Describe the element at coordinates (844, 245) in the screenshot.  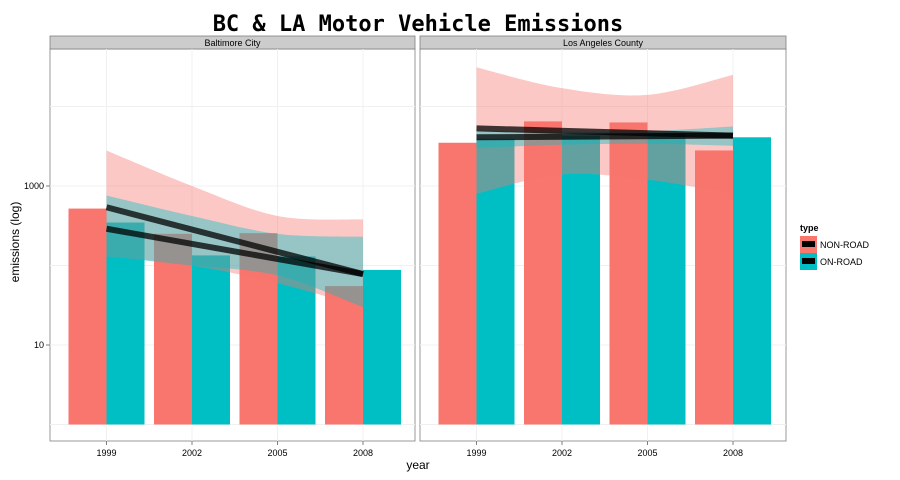
I see `legend-label: NON-ROAD` at that location.